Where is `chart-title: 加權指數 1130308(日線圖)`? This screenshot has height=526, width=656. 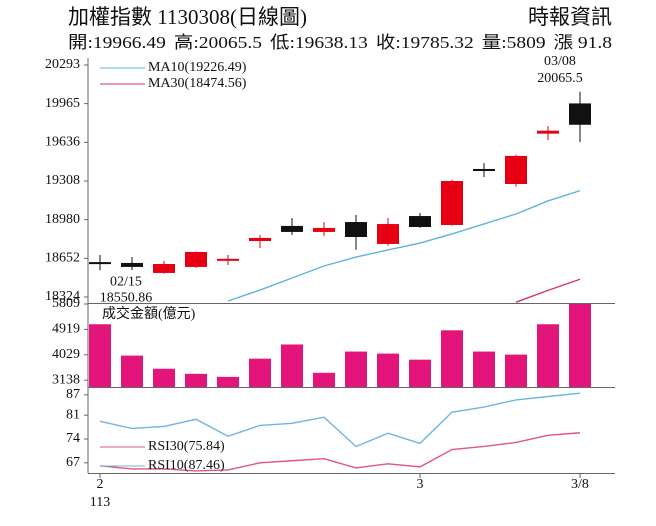 chart-title: 加權指數 1130308(日線圖) is located at coordinates (187, 17).